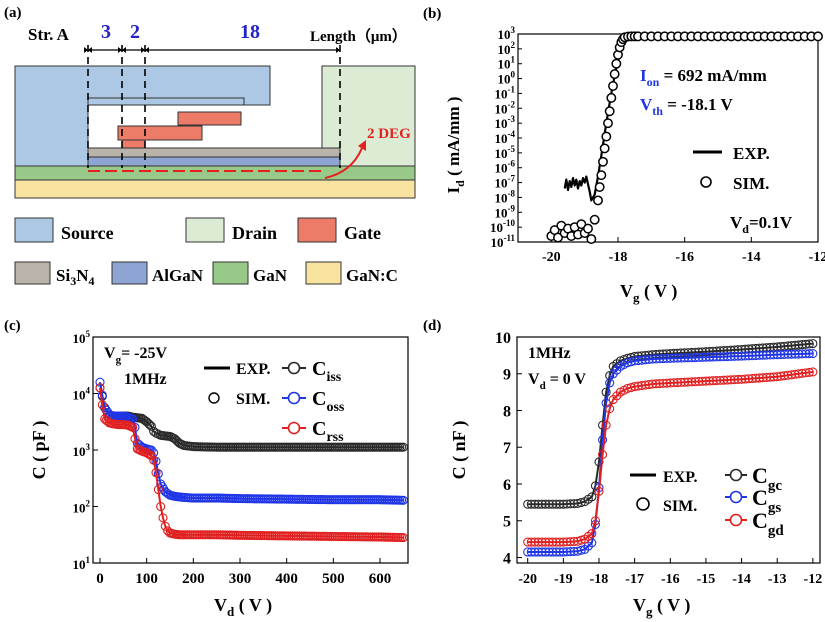 The width and height of the screenshot is (825, 622). I want to click on y-tick-label-b: 10⁻¹⁰, so click(502, 226).